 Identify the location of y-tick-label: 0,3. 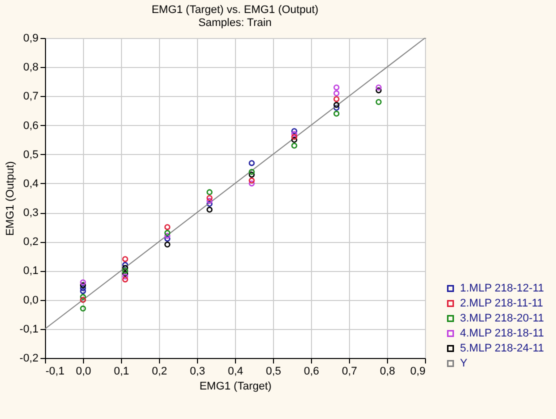
(30, 213).